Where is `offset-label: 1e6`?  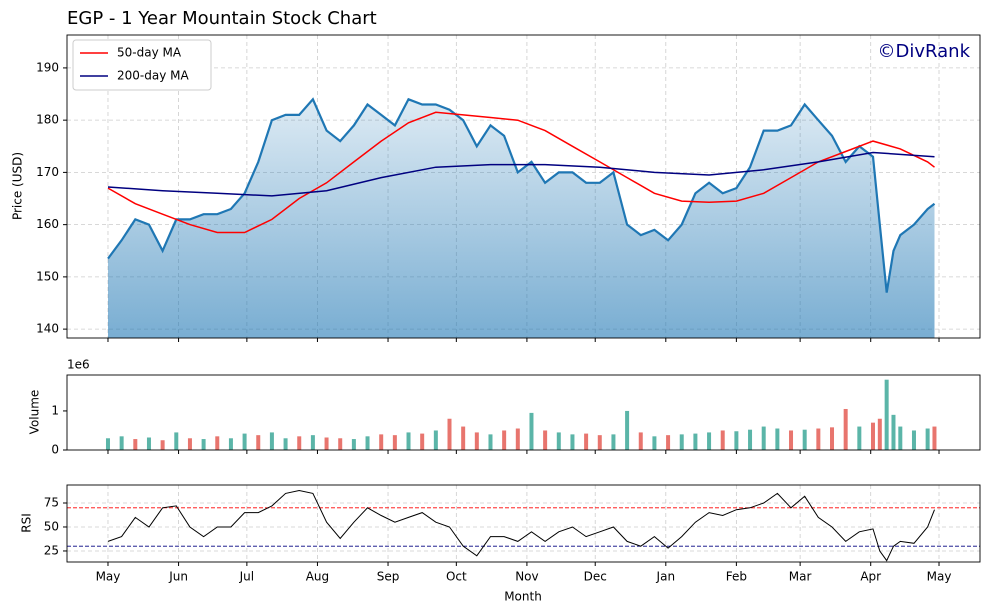
offset-label: 1e6 is located at coordinates (78, 365).